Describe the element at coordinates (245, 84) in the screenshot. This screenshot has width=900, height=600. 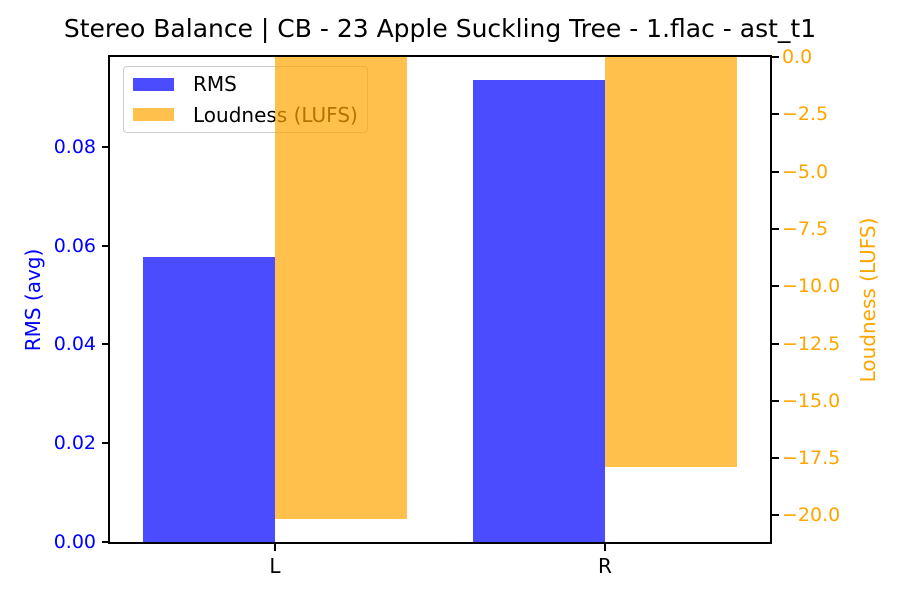
I see `legend-entry-rms: RMS` at that location.